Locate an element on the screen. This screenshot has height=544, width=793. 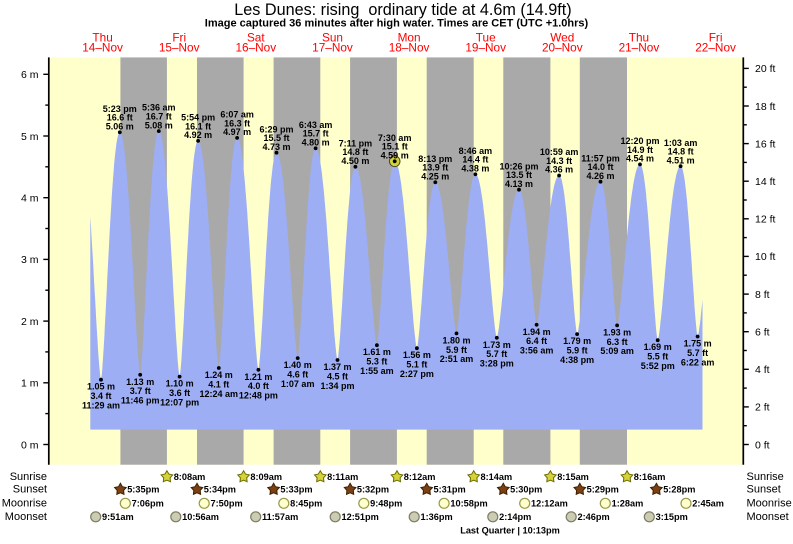
svg-text: 15–Nov is located at coordinates (179, 48).